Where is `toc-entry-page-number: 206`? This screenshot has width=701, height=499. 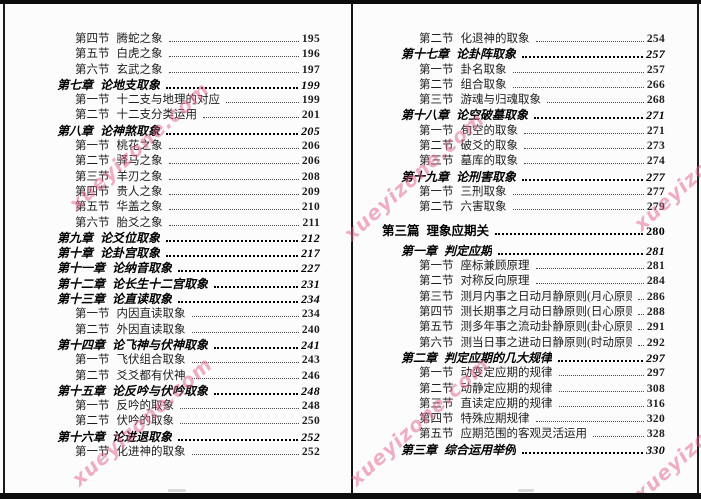 toc-entry-page-number: 206 is located at coordinates (310, 161).